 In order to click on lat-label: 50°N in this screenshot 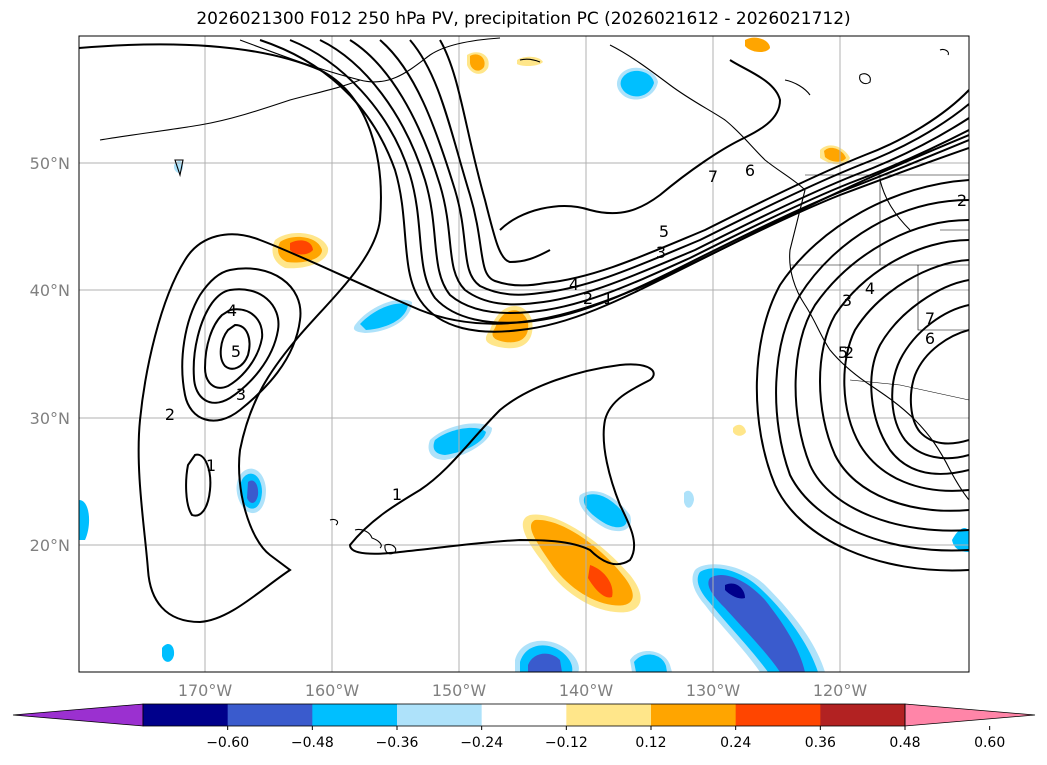, I will do `click(50, 163)`.